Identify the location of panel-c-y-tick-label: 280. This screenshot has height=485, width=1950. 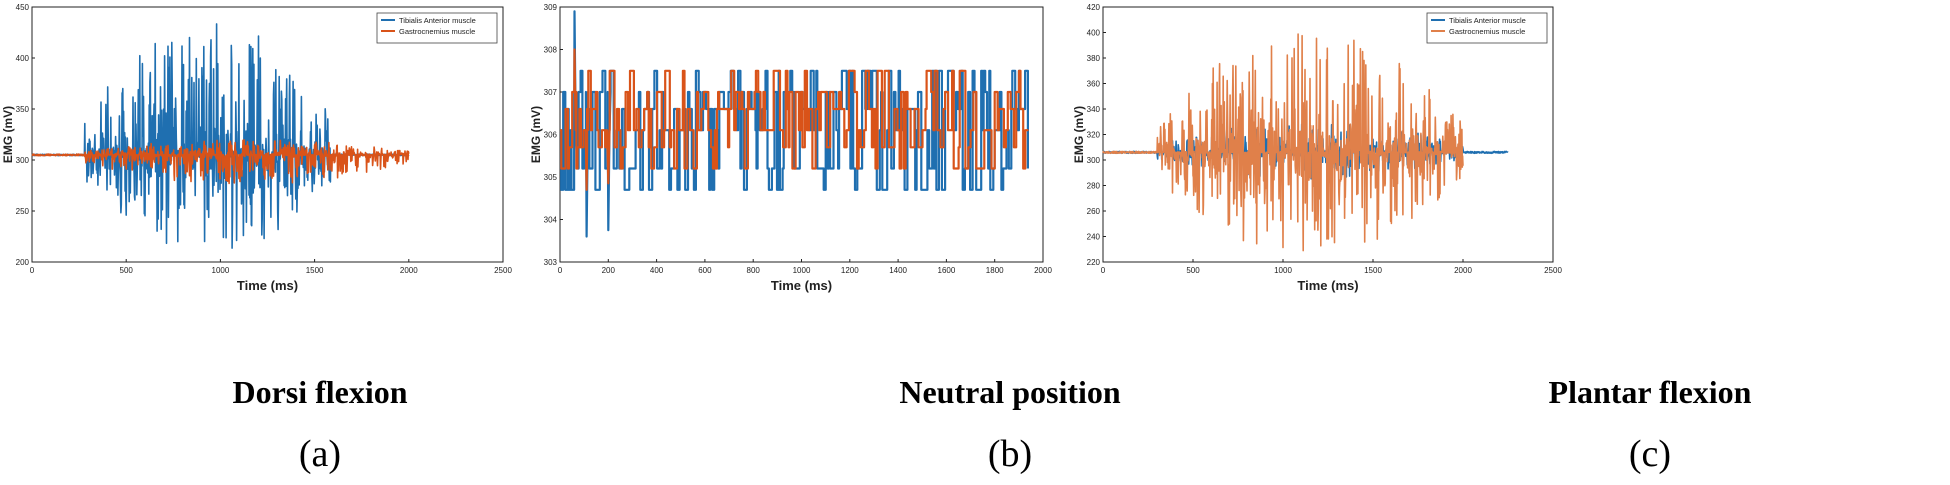
(1094, 186).